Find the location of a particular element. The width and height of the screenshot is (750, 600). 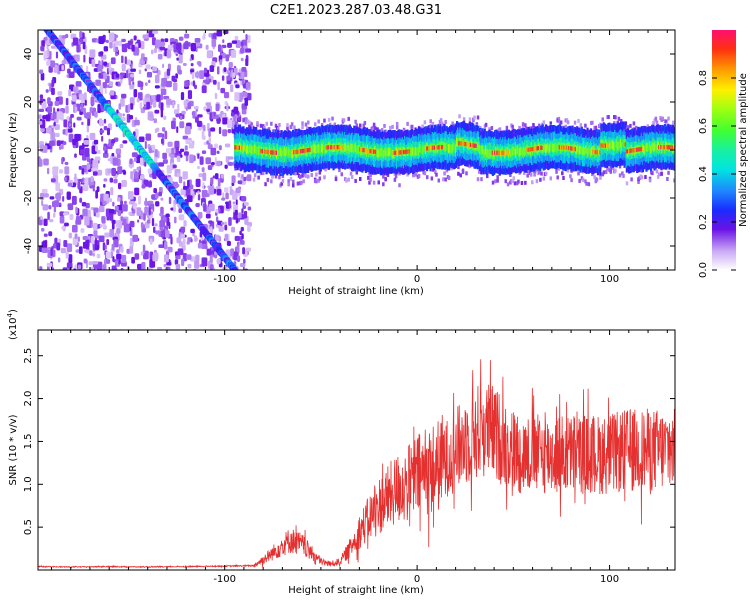

y-tick-label: -40 is located at coordinates (28, 246).